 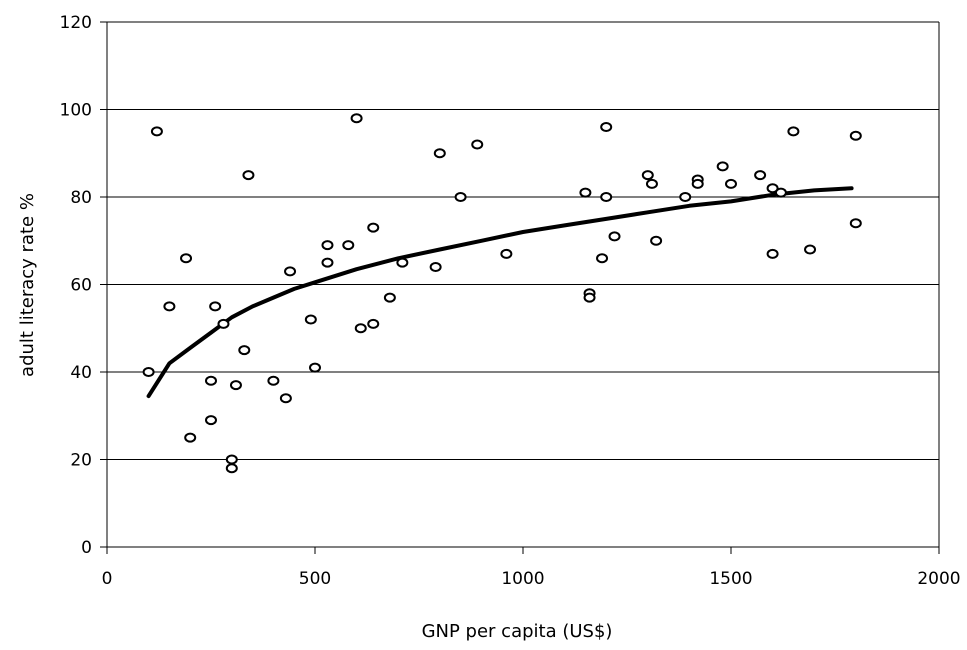 I want to click on x-tick-label: 0, so click(x=107, y=579).